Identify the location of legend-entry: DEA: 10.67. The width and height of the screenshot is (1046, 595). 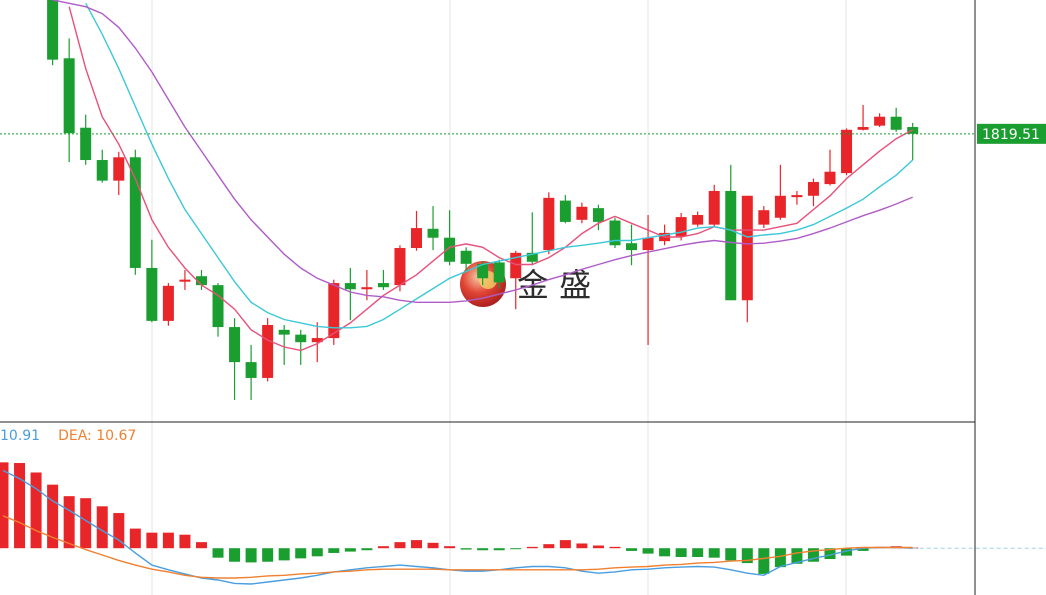
(97, 436).